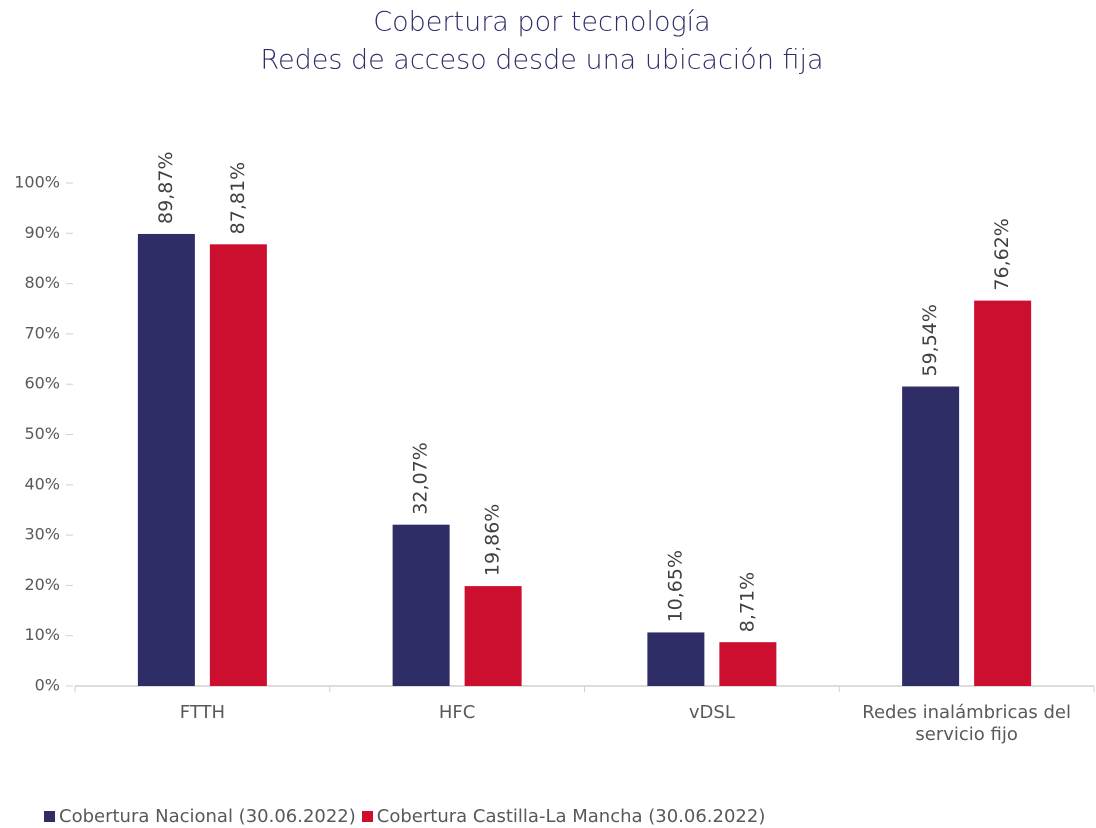  Describe the element at coordinates (711, 712) in the screenshot. I see `x-tick-label: vDSL` at that location.